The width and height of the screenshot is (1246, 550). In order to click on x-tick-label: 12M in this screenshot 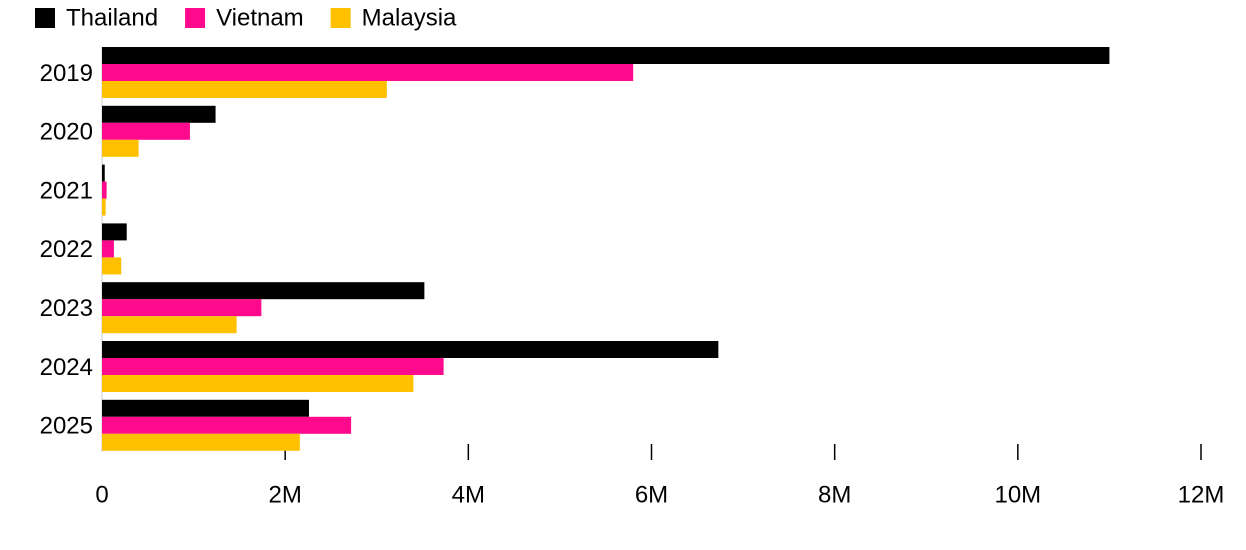, I will do `click(1201, 494)`.